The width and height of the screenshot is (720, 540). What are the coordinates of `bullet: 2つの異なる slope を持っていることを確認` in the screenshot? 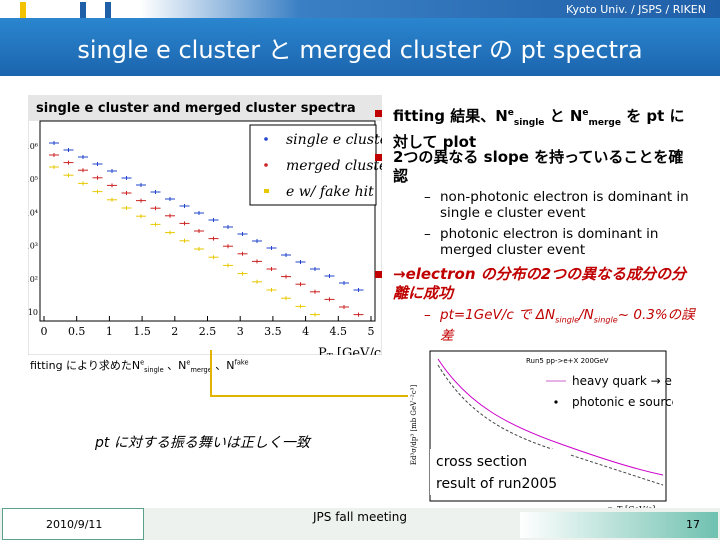 It's located at (534, 167).